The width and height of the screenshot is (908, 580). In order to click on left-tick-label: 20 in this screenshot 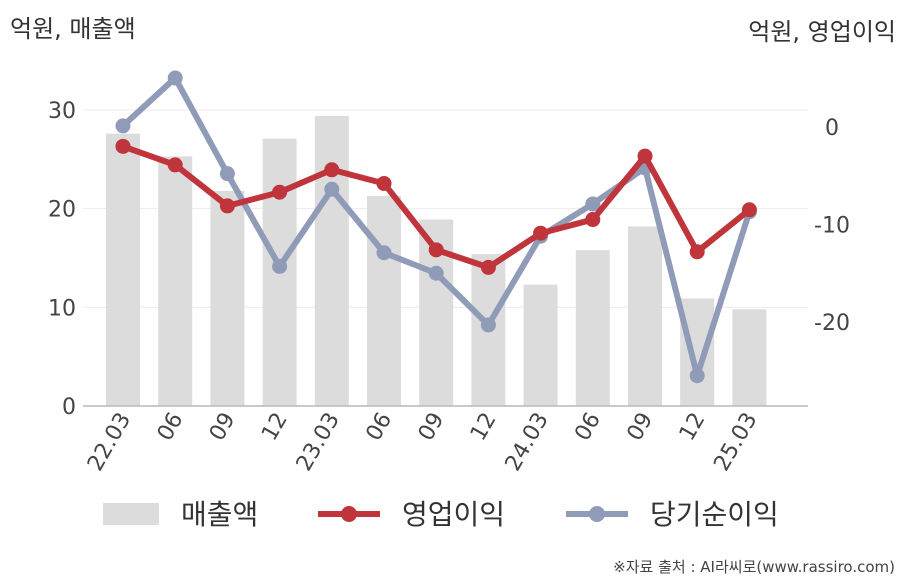, I will do `click(62, 210)`.